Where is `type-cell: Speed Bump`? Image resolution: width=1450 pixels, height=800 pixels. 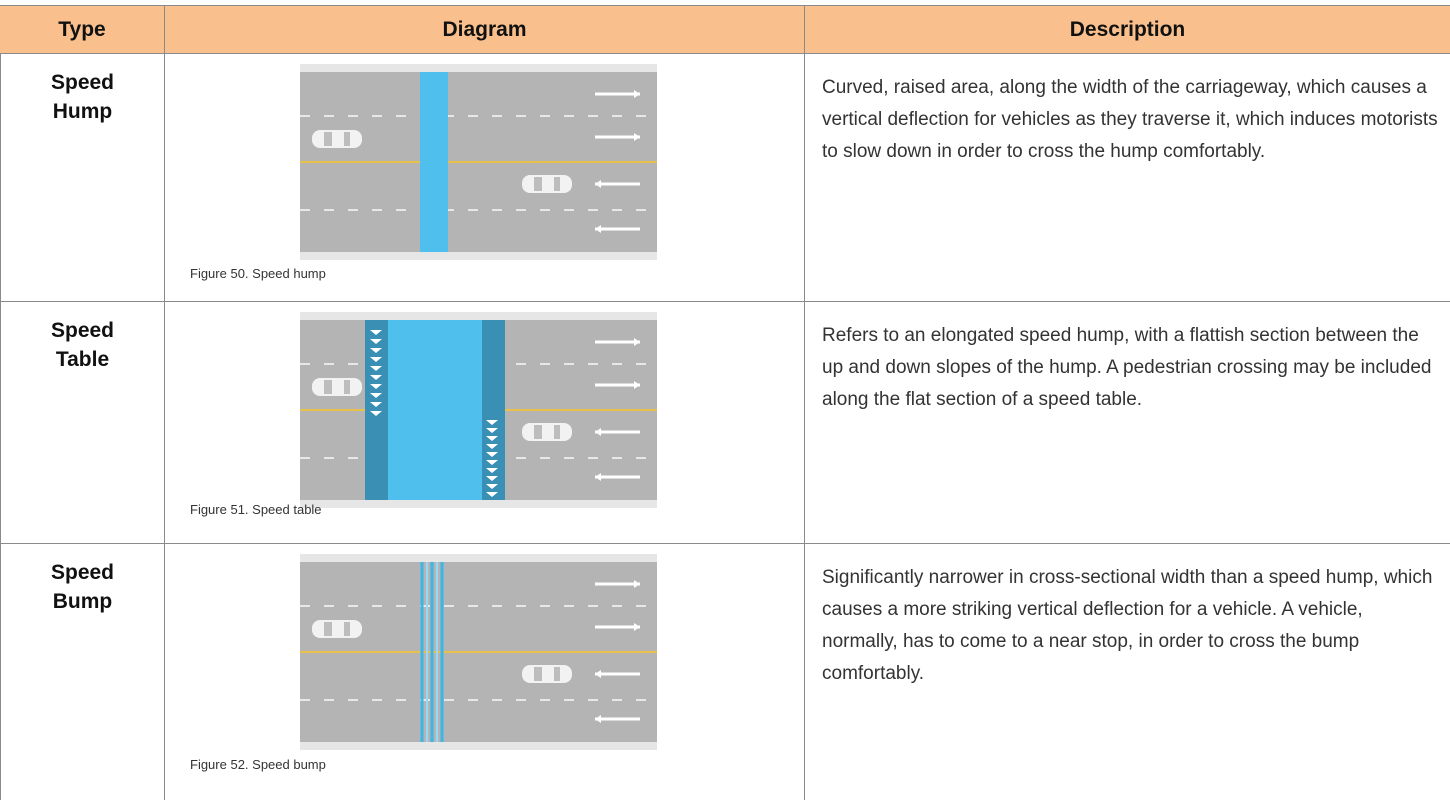 type-cell: Speed Bump is located at coordinates (82, 672).